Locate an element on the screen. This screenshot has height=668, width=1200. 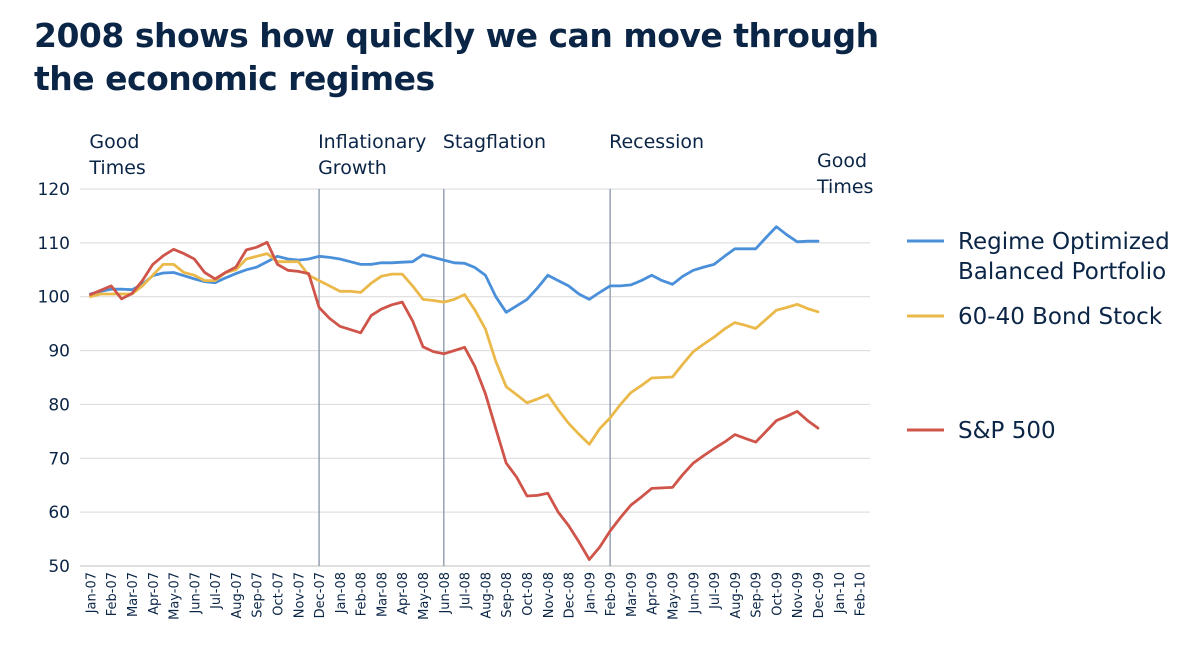
regime-label: Inflationary Growth is located at coordinates (372, 155).